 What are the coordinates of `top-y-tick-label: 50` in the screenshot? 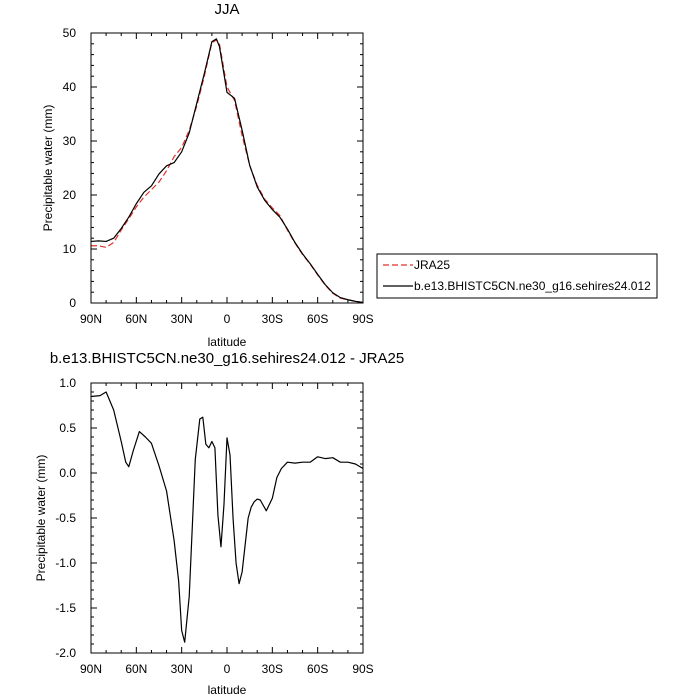 It's located at (70, 33).